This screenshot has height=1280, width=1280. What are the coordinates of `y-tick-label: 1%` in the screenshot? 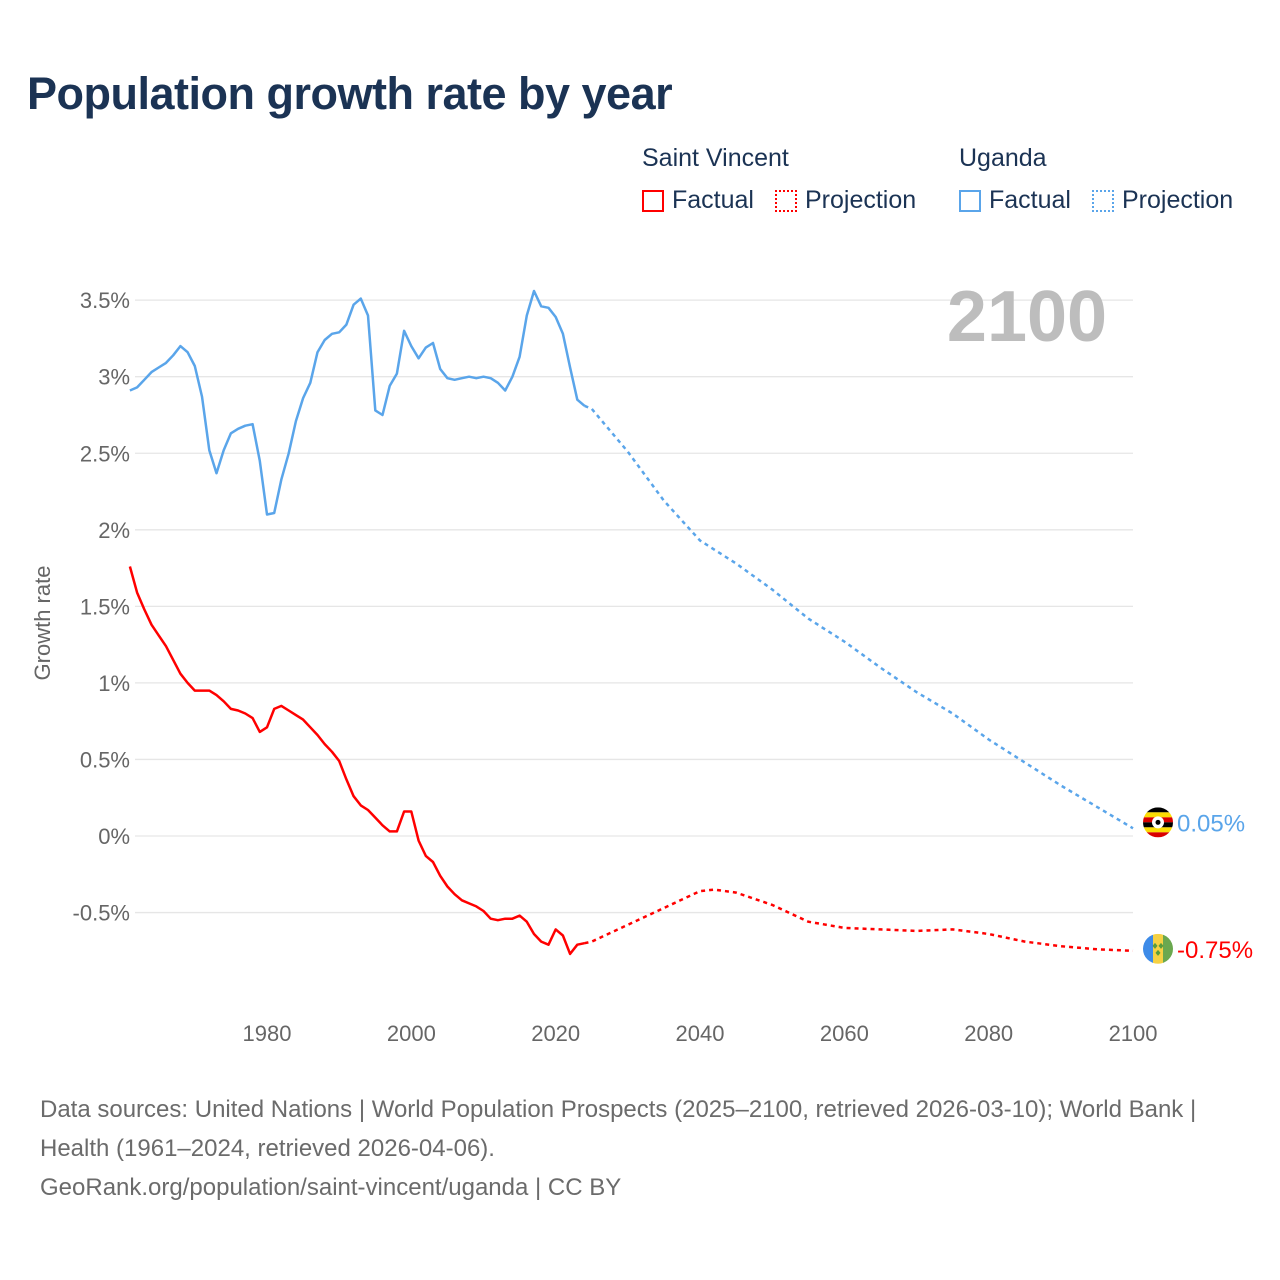 It's located at (114, 683).